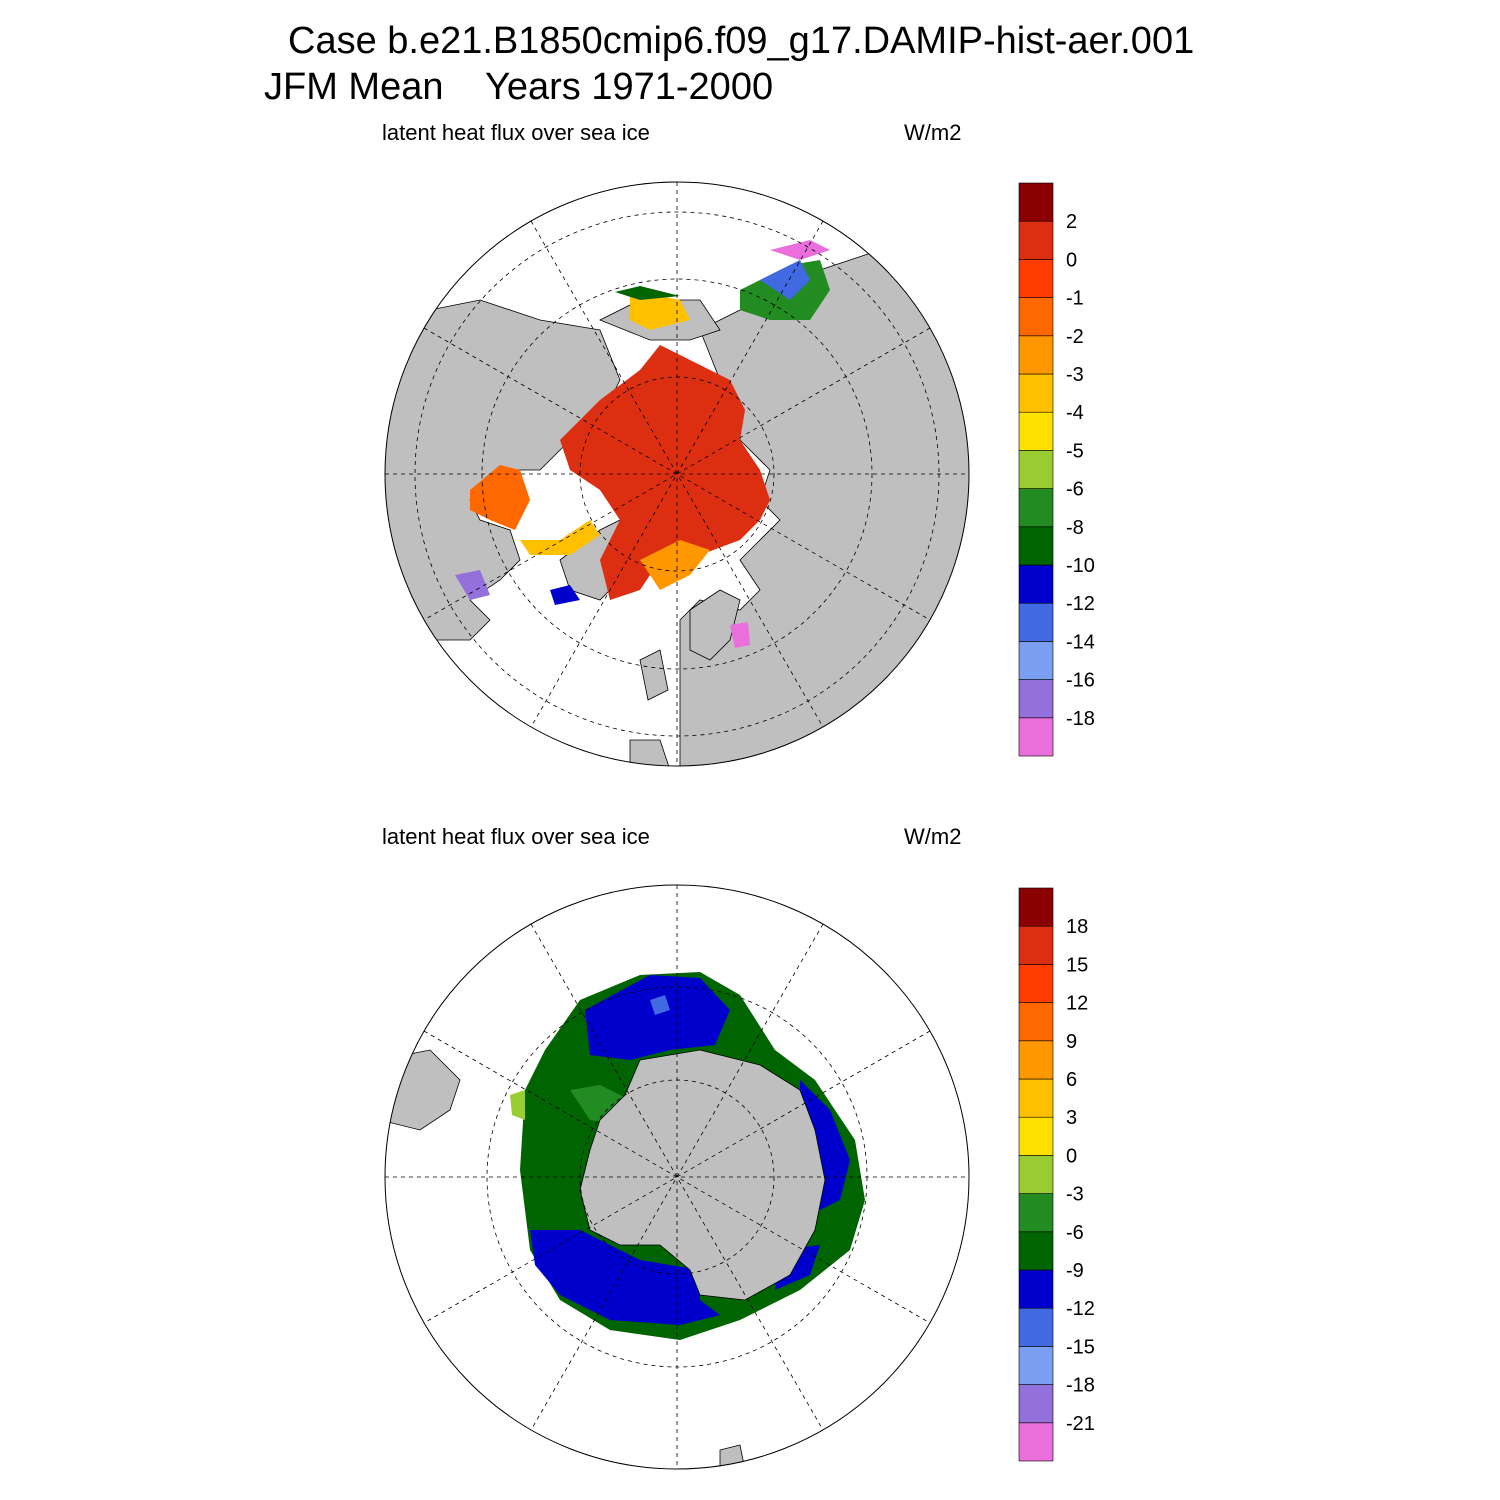 The height and width of the screenshot is (1500, 1500). Describe the element at coordinates (1071, 1080) in the screenshot. I see `sh-colorbar-tick-label: 6` at that location.